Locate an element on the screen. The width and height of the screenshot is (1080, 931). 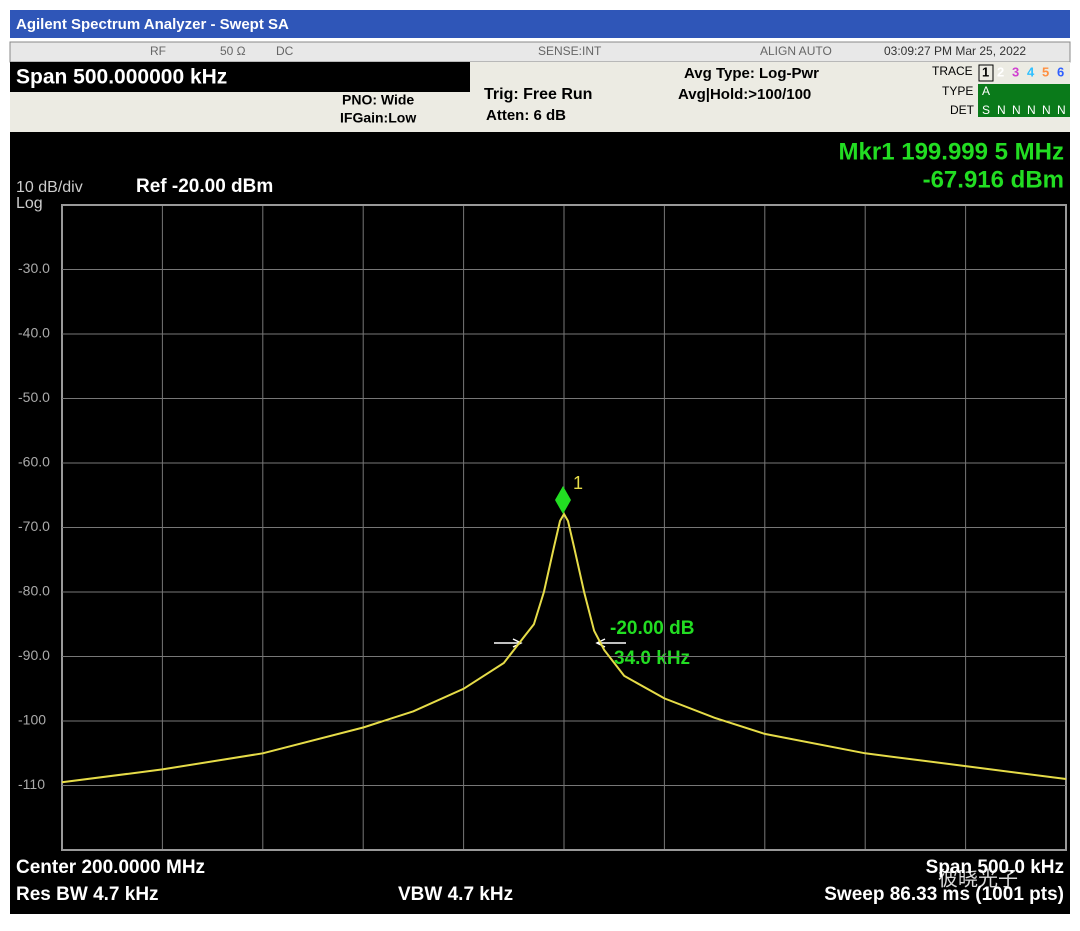
det-value: S is located at coordinates (986, 110).